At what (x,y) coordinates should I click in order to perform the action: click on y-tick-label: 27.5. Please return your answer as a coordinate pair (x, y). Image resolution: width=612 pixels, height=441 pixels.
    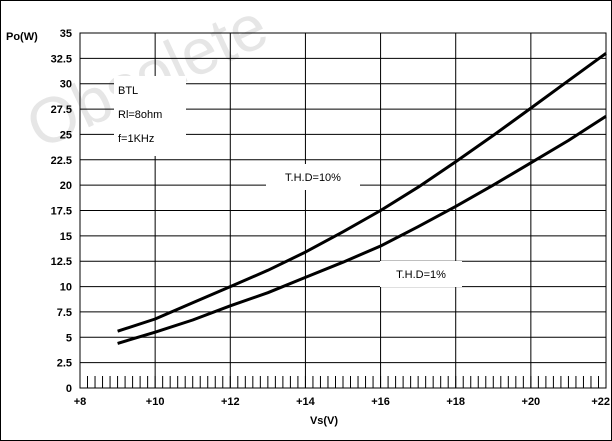
    Looking at the image, I should click on (61, 110).